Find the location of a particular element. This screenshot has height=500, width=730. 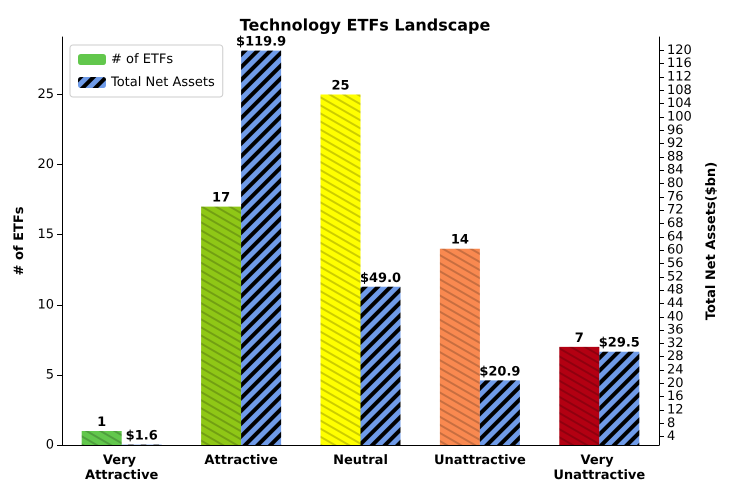

y2-tick-label: 20 is located at coordinates (675, 383).